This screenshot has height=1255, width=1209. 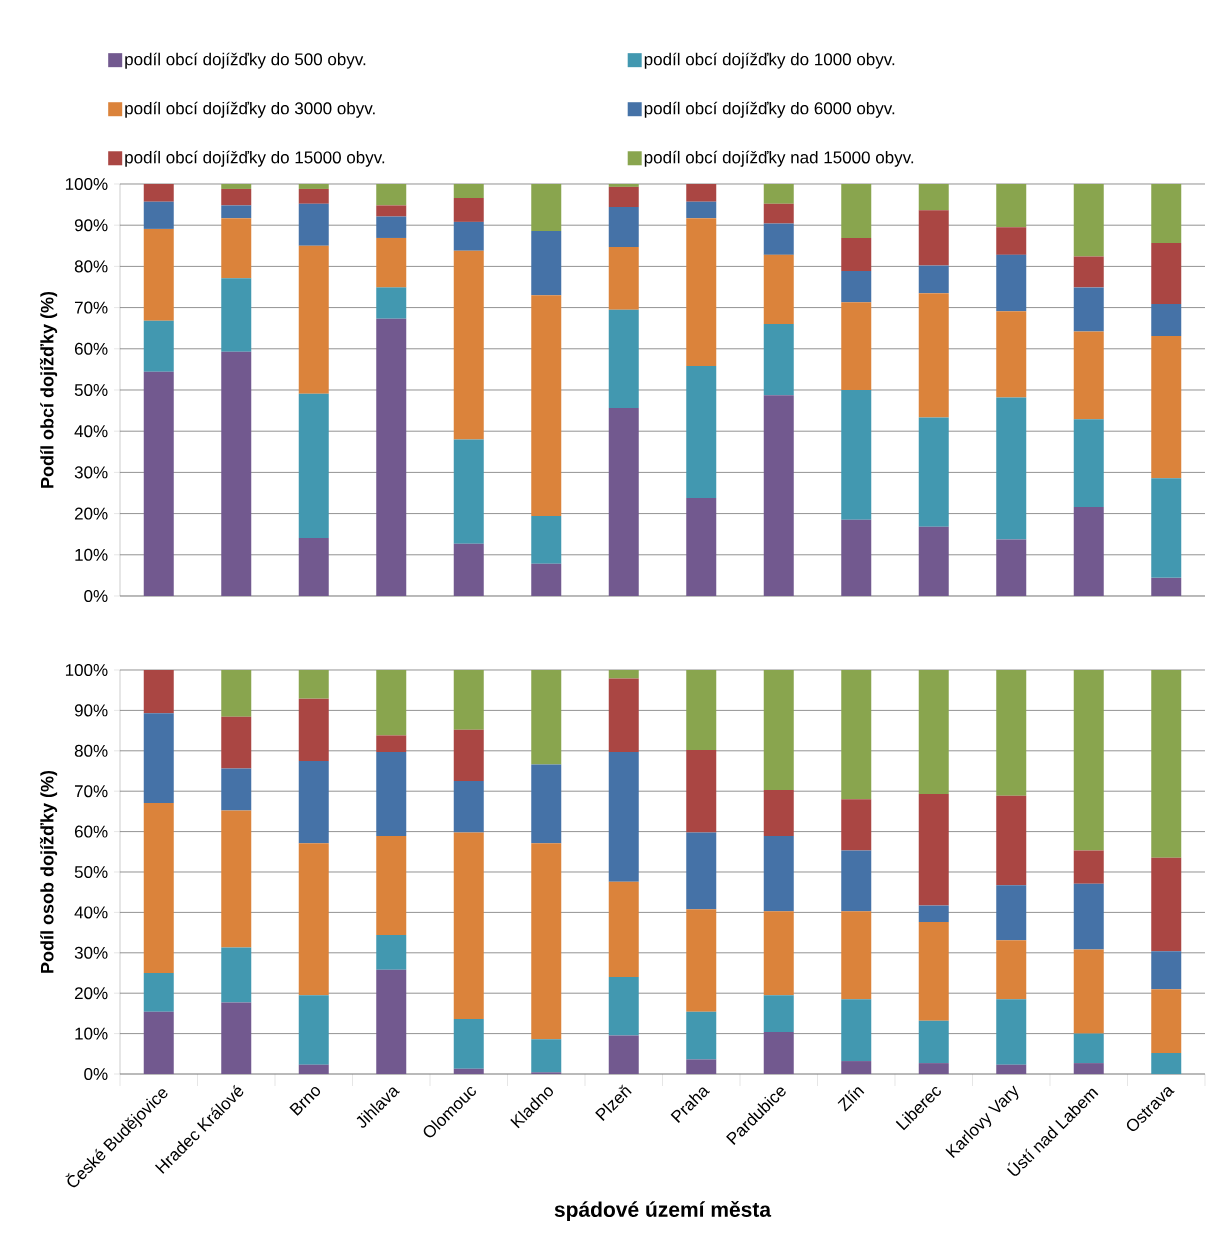 I want to click on y-tick-label: 100%, so click(x=86, y=184).